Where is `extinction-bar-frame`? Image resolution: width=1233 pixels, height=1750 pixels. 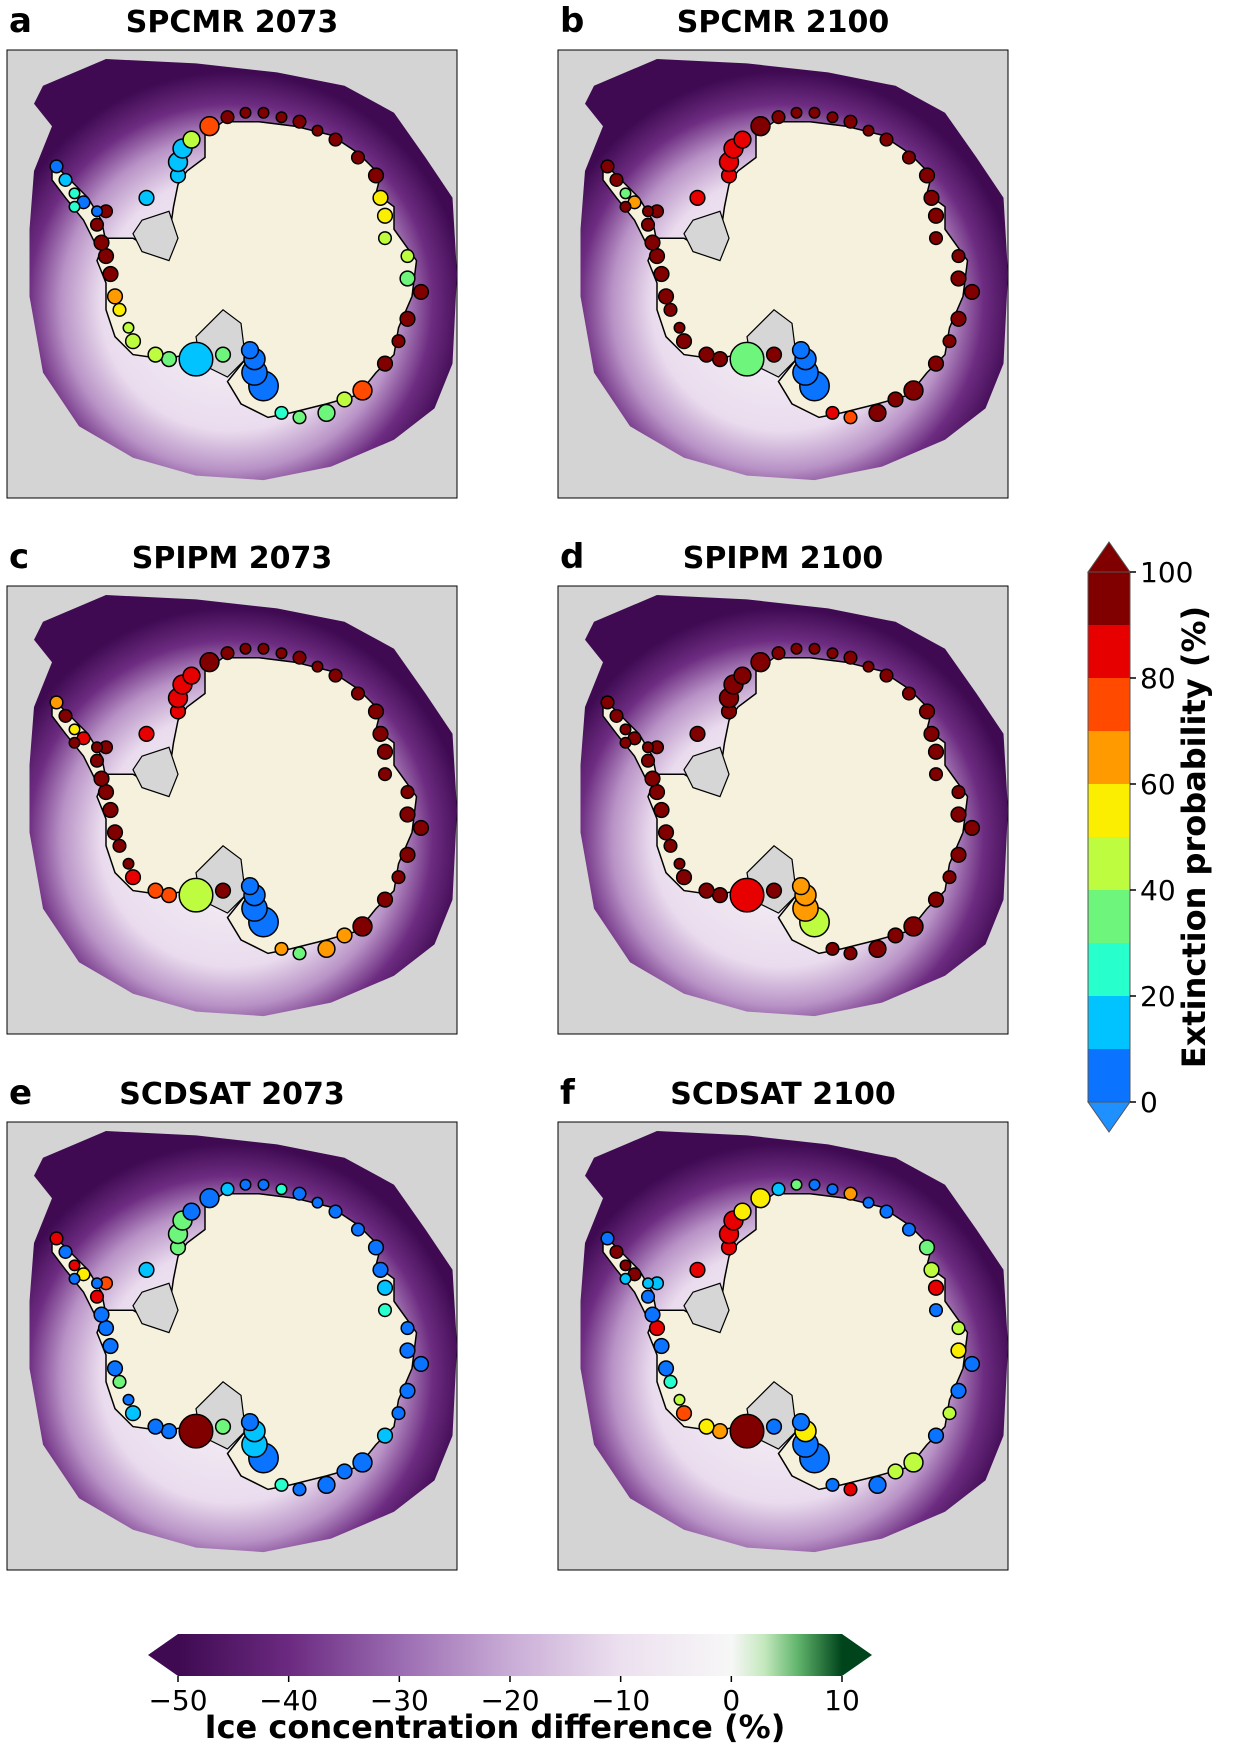
extinction-bar-frame is located at coordinates (1109, 837).